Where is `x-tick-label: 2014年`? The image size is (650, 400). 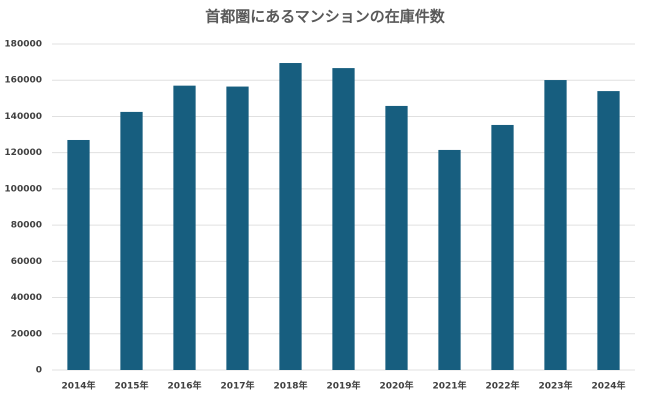
x-tick-label: 2014年 is located at coordinates (78, 386).